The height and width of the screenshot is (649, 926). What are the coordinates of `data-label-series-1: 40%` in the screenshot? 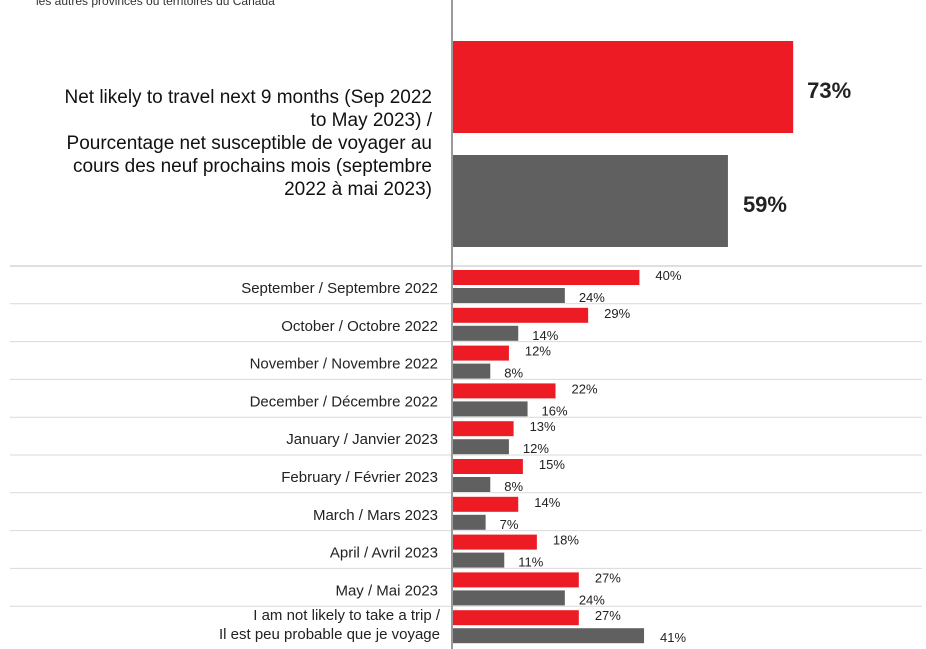 It's located at (668, 275).